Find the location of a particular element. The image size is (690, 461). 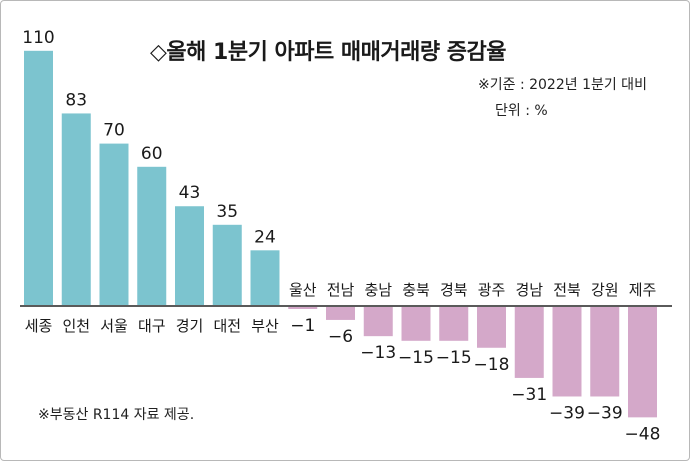

value-label-4: 43 is located at coordinates (190, 193).